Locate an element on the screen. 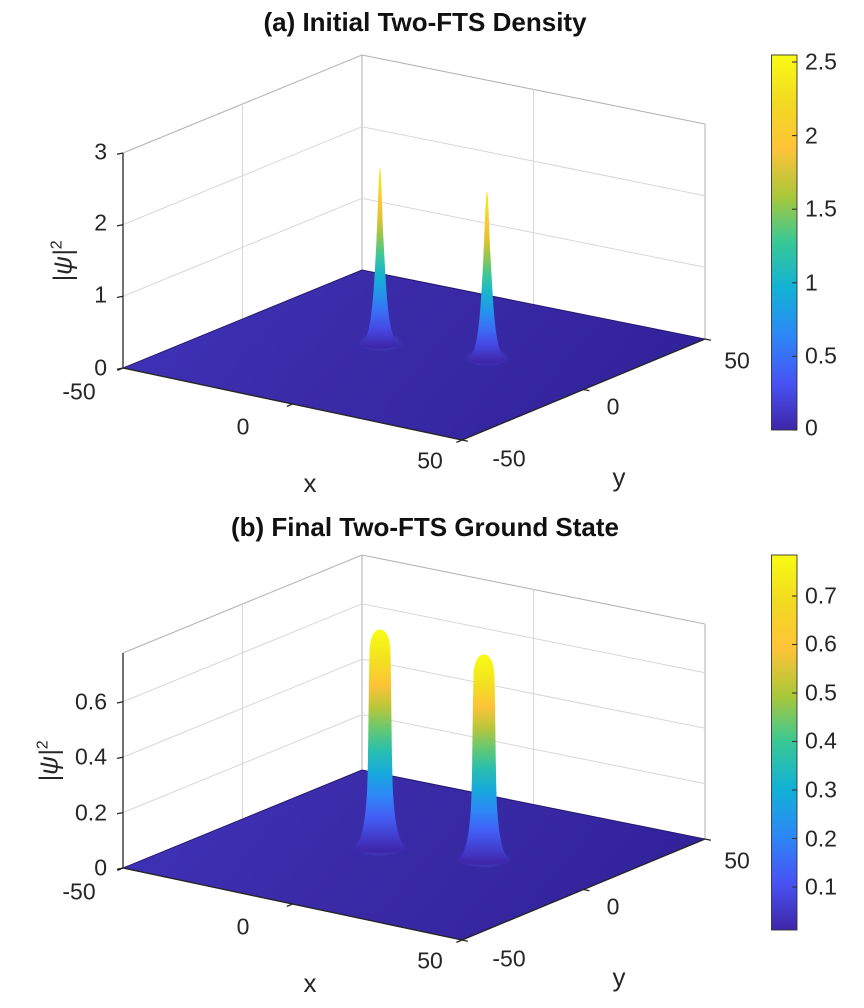 The width and height of the screenshot is (864, 1008). panel-b-zaxis-label: |ψ|2 is located at coordinates (48, 761).